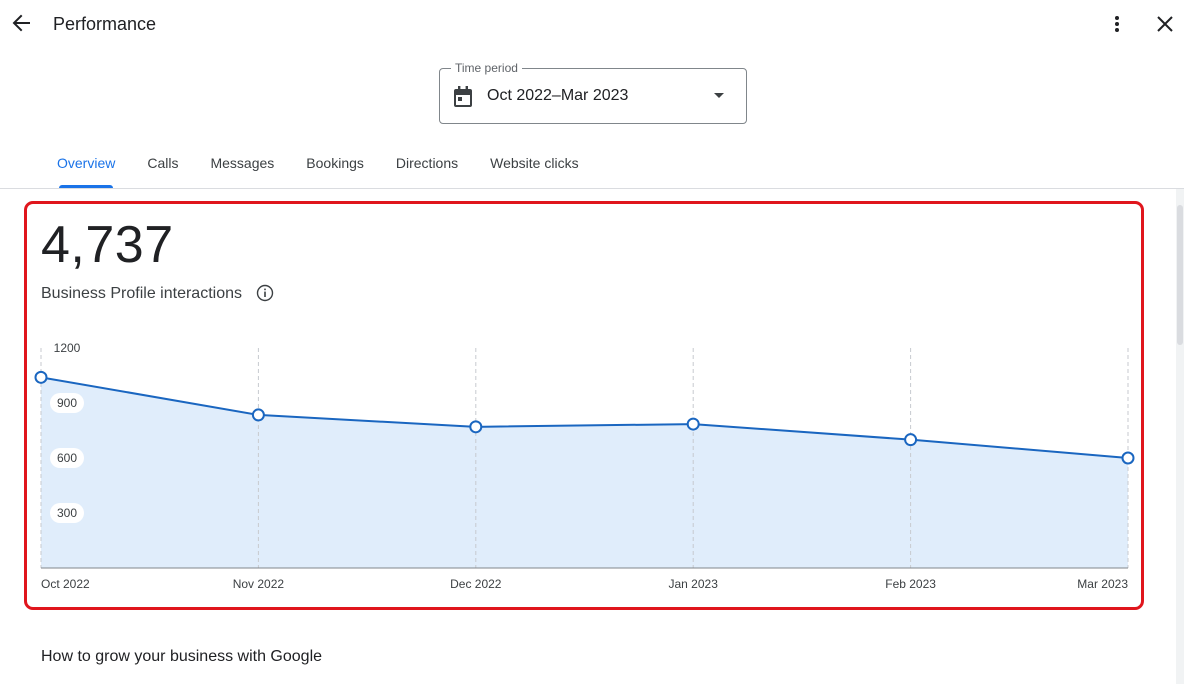 The width and height of the screenshot is (1184, 684). What do you see at coordinates (427, 163) in the screenshot?
I see `tab-directions: Directions` at bounding box center [427, 163].